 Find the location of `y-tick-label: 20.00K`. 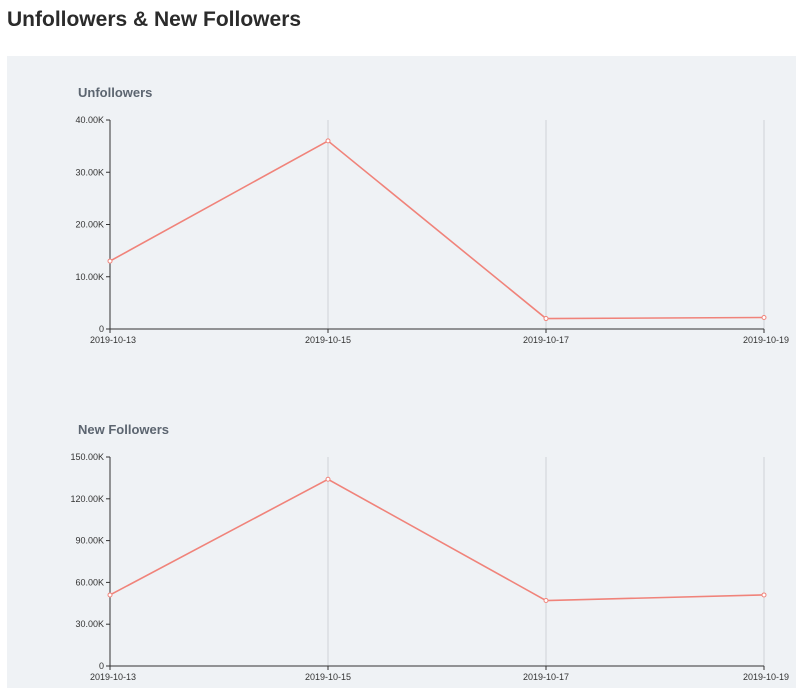

y-tick-label: 20.00K is located at coordinates (89, 225).